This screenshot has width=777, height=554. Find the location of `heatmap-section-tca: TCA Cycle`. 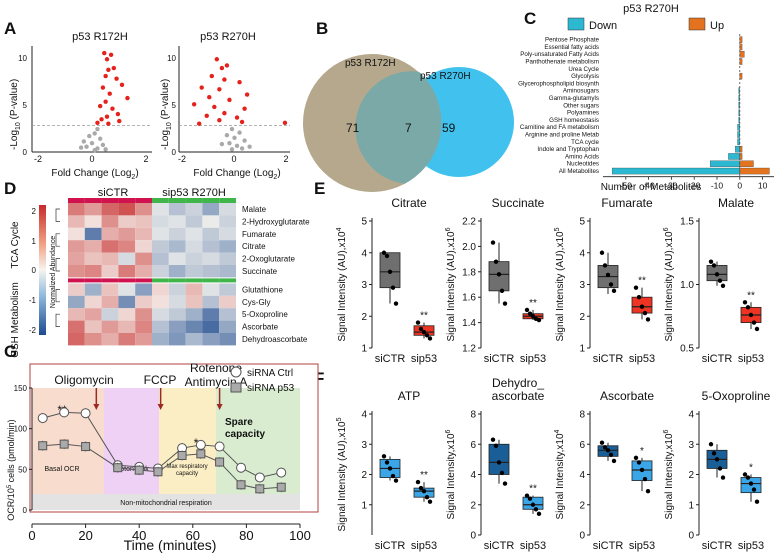

heatmap-section-tca: TCA Cycle is located at coordinates (15, 245).